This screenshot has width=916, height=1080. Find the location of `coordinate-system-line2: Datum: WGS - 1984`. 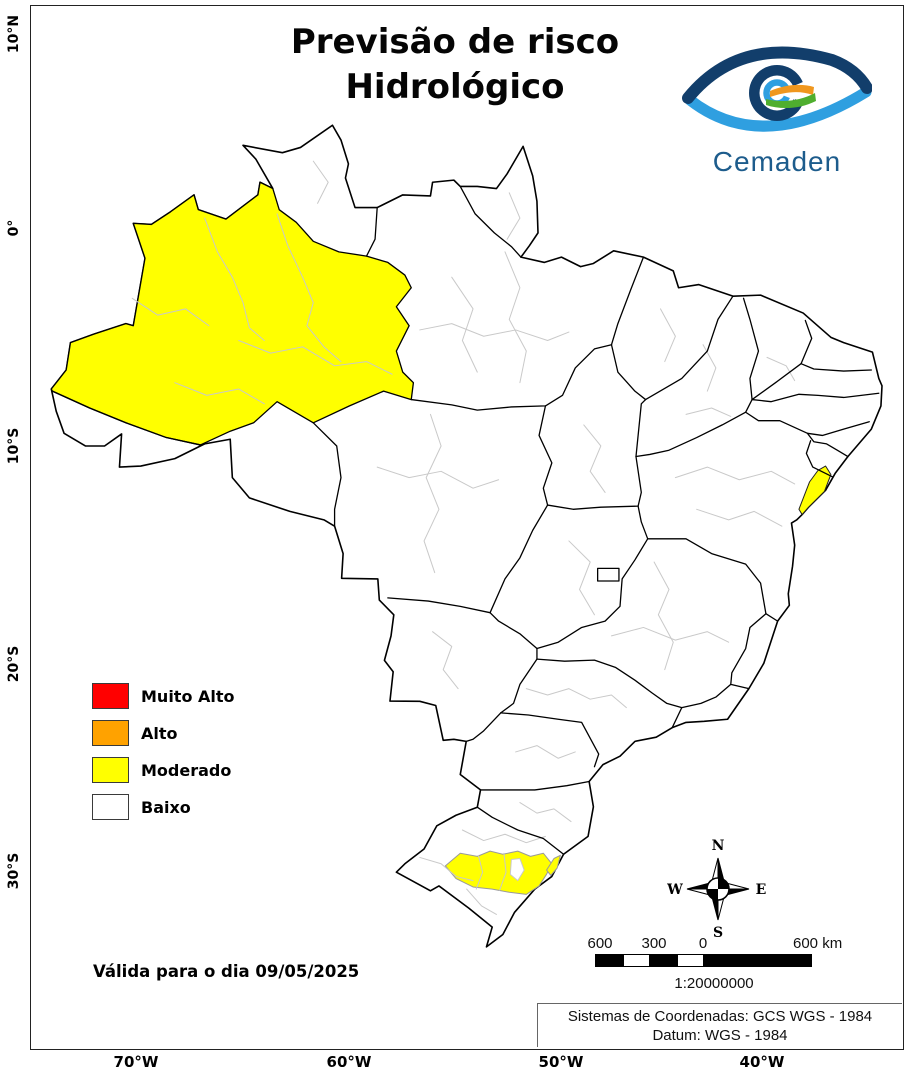

coordinate-system-line2: Datum: WGS - 1984 is located at coordinates (720, 1035).